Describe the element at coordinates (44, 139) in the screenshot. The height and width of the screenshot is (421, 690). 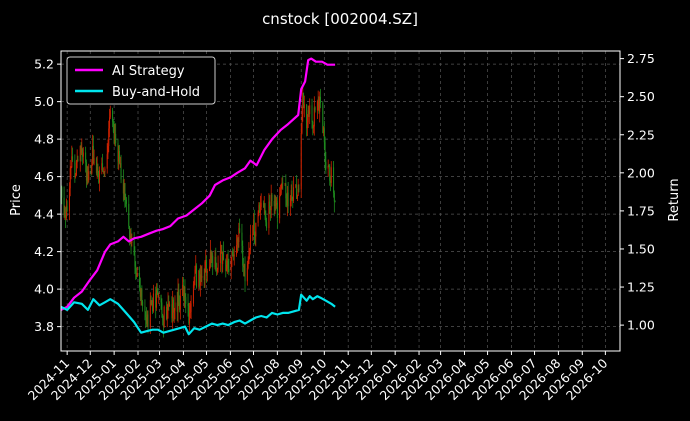
I see `y-left-tick-label: 4.8` at that location.